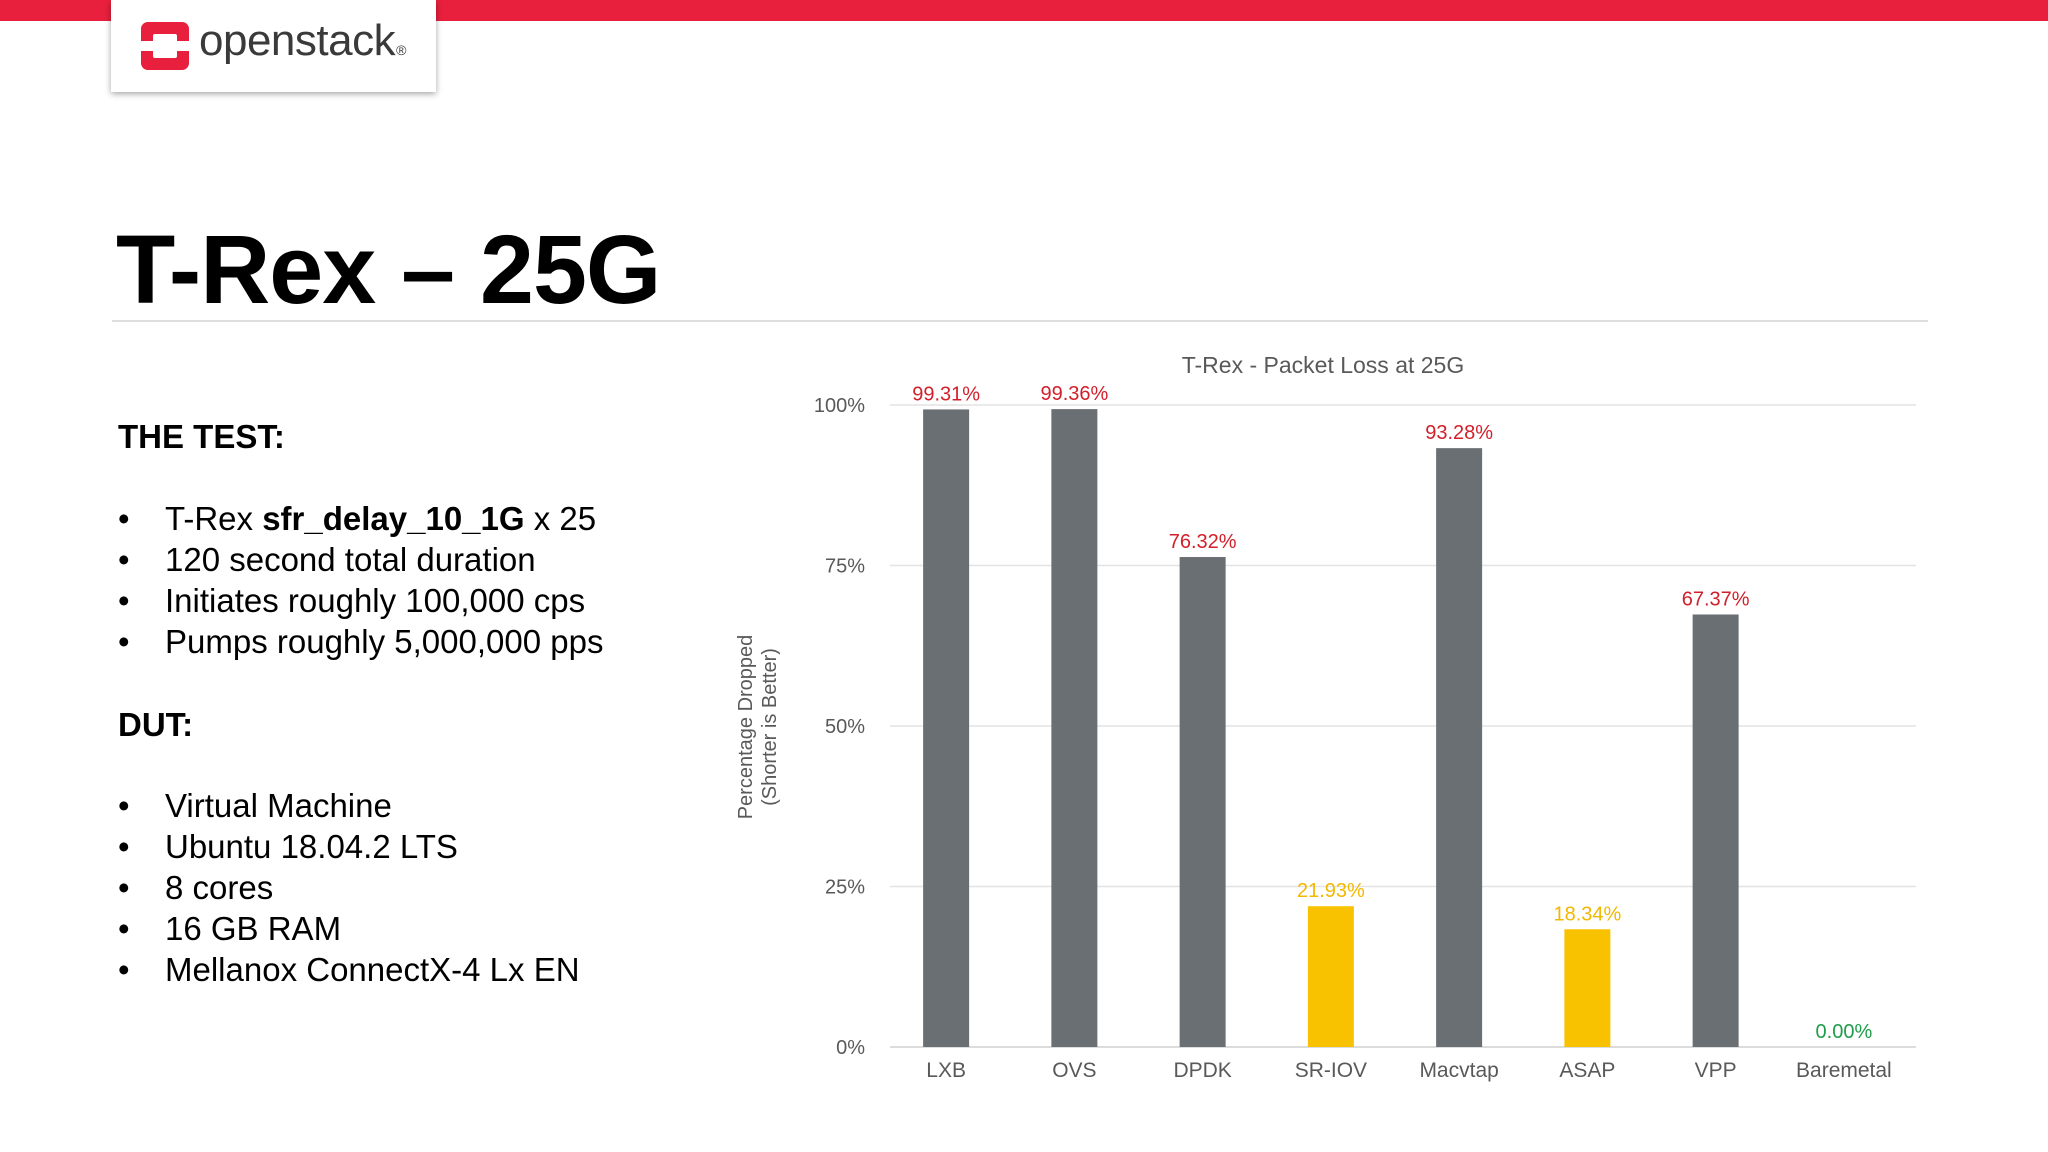 This screenshot has height=1152, width=2048. What do you see at coordinates (946, 1070) in the screenshot?
I see `x-tick-label: LXB` at bounding box center [946, 1070].